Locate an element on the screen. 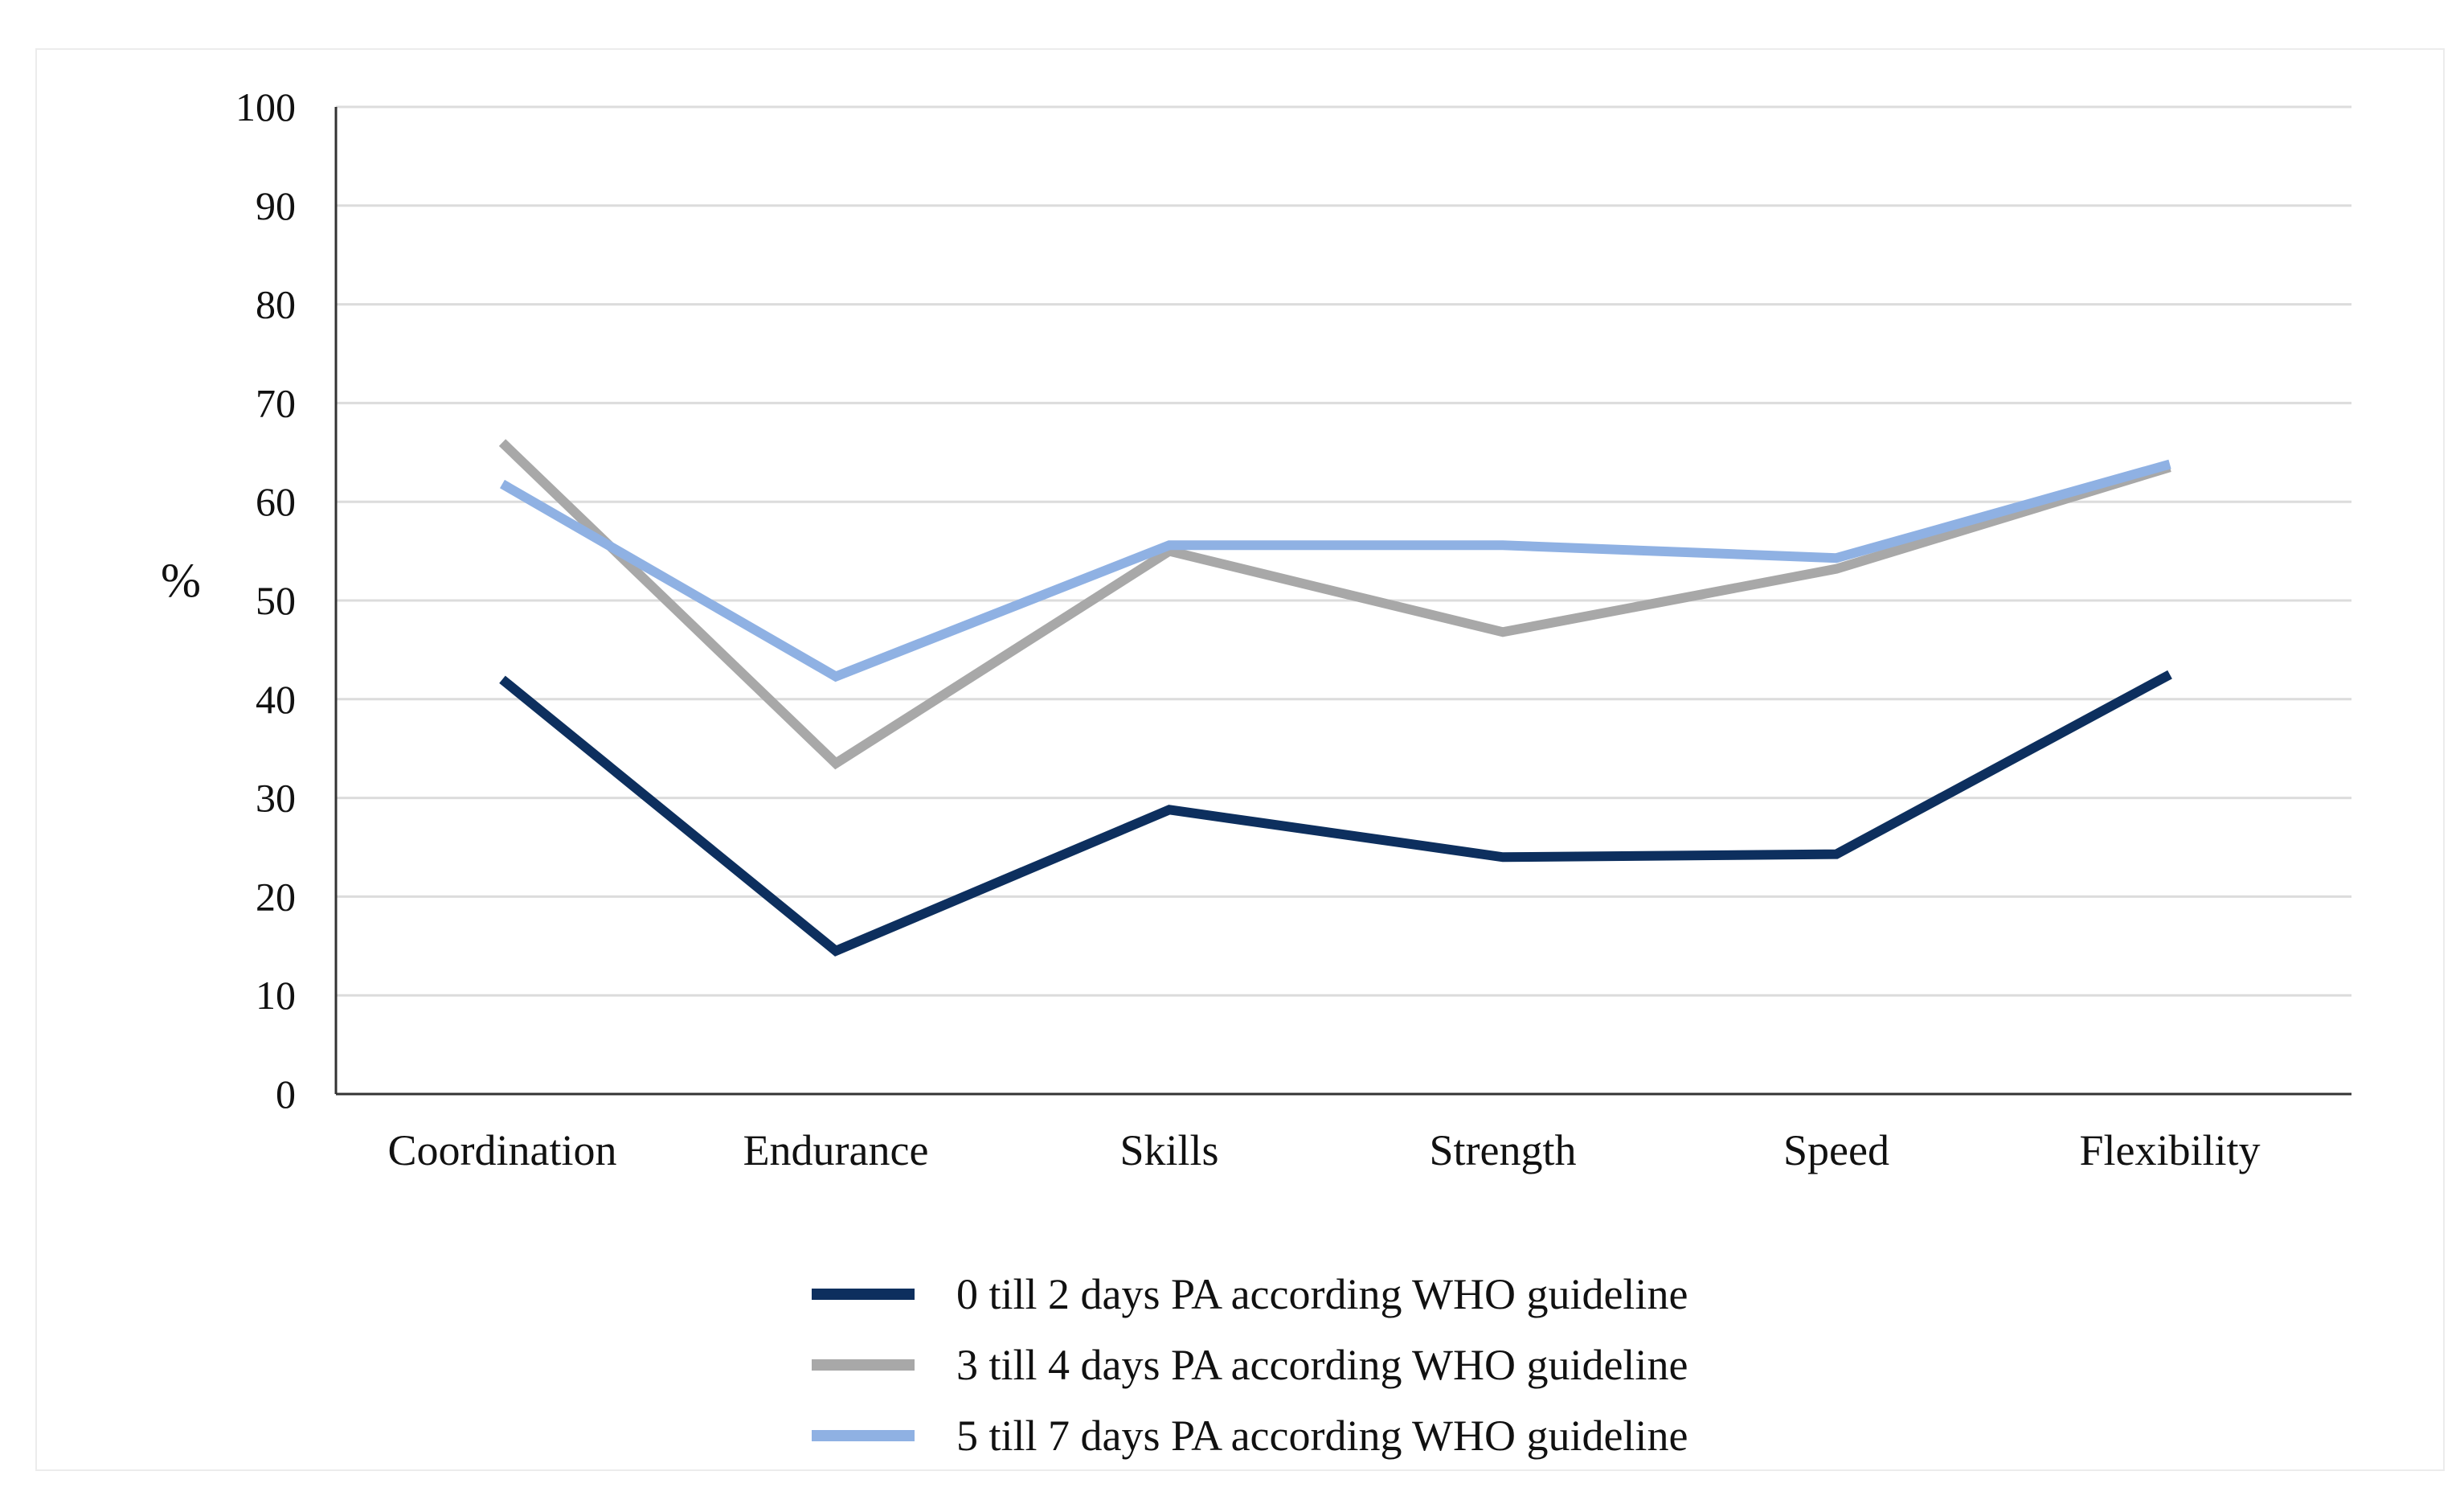 The width and height of the screenshot is (2464, 1504). x-category-label: Skills is located at coordinates (1168, 1150).